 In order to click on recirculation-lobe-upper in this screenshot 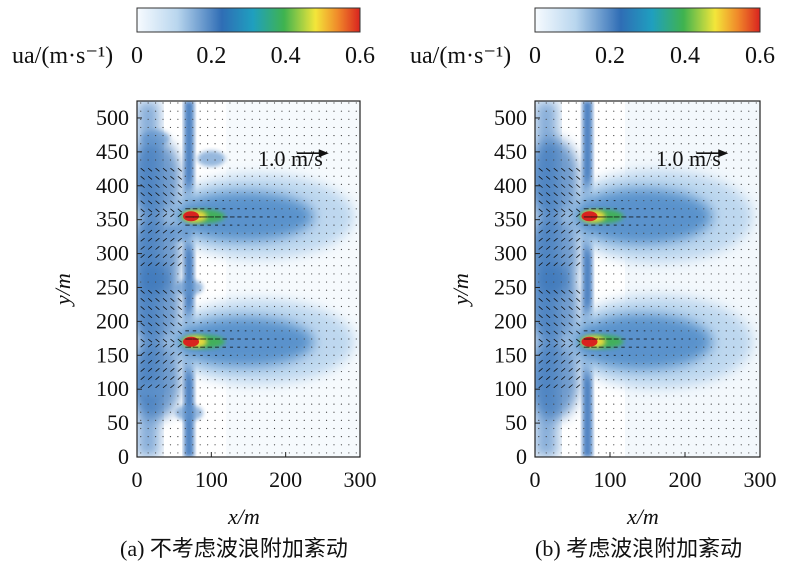, I will do `click(159, 303)`.